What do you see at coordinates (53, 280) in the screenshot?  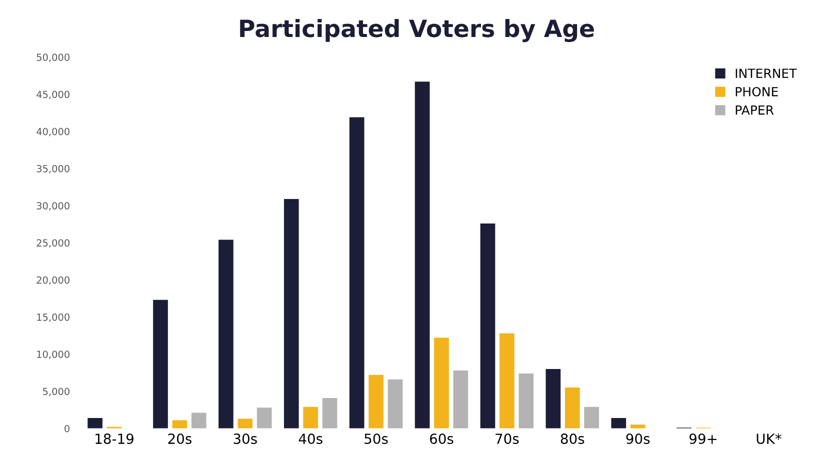 I see `y-tick-label: 20,000` at bounding box center [53, 280].